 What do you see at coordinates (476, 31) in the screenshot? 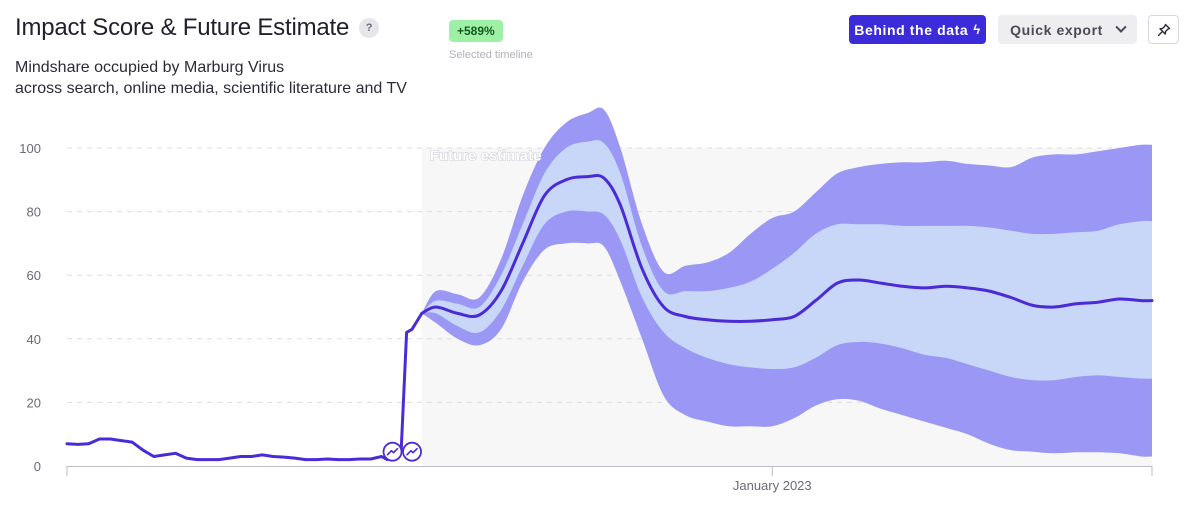
I see `change-badge: +589%` at bounding box center [476, 31].